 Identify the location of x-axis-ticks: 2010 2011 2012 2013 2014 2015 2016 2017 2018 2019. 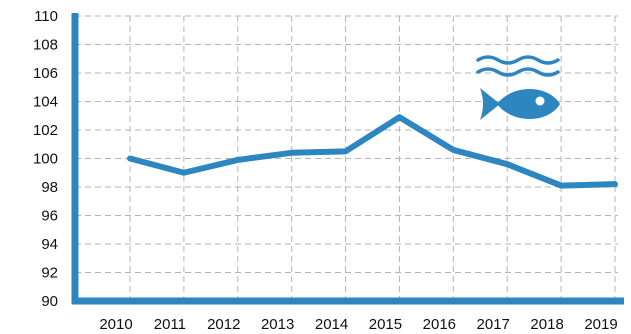
(358, 324).